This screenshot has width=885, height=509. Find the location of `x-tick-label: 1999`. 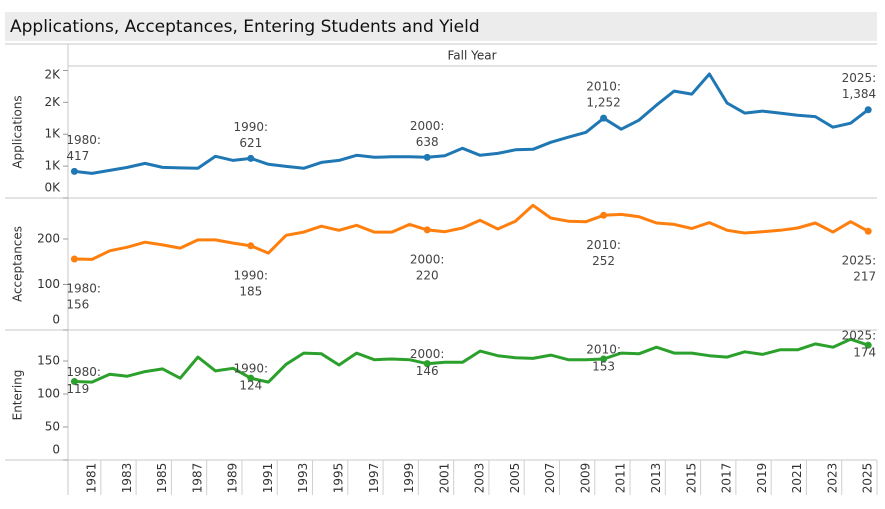

x-tick-label: 1999 is located at coordinates (409, 478).